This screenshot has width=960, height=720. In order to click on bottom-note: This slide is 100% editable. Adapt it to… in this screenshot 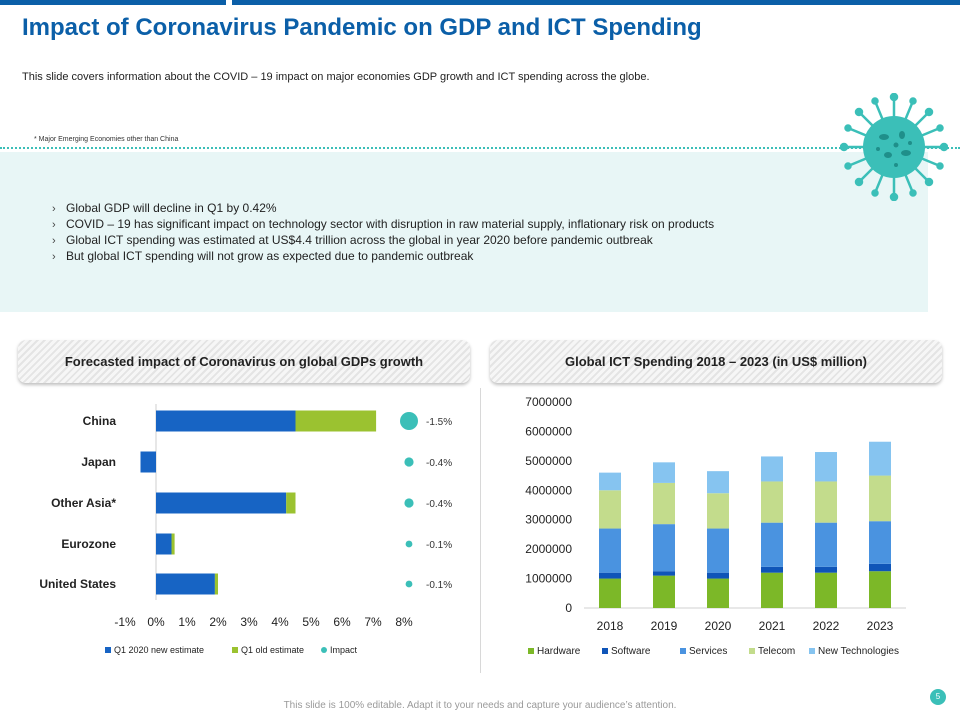, I will do `click(480, 705)`.